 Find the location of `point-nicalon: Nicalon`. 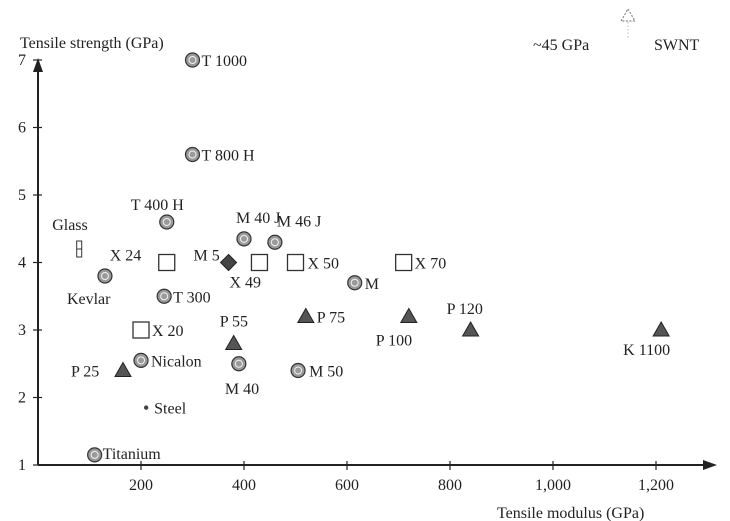

point-nicalon: Nicalon is located at coordinates (167, 361).